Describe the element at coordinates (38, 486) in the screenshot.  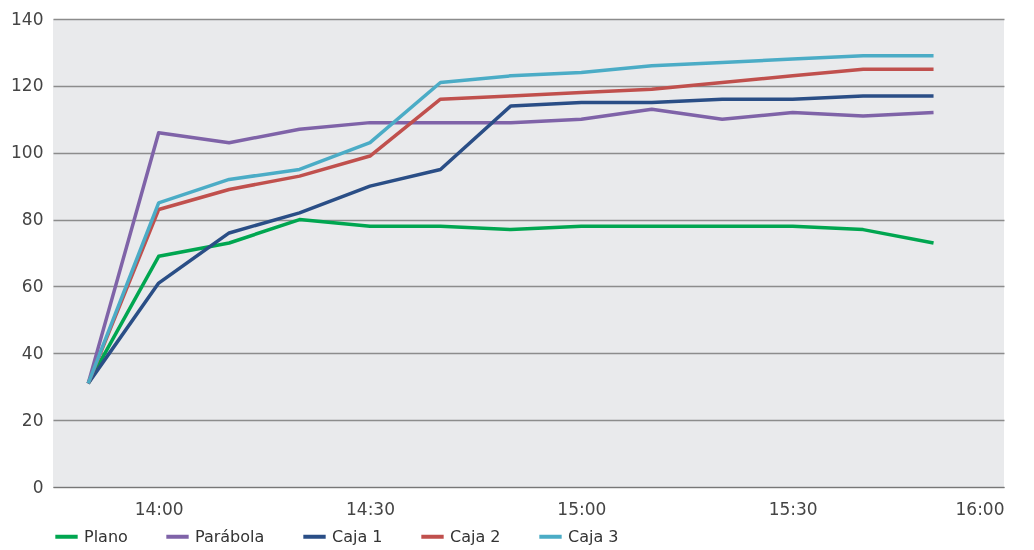
I see `y-tick-label: 0` at that location.